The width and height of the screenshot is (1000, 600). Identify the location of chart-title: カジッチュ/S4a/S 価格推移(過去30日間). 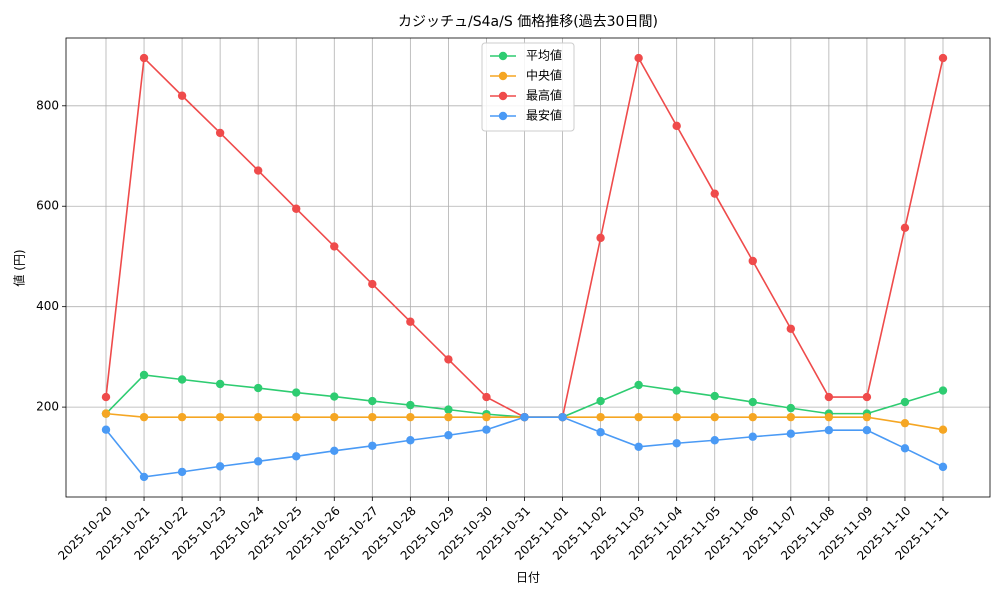
(528, 22).